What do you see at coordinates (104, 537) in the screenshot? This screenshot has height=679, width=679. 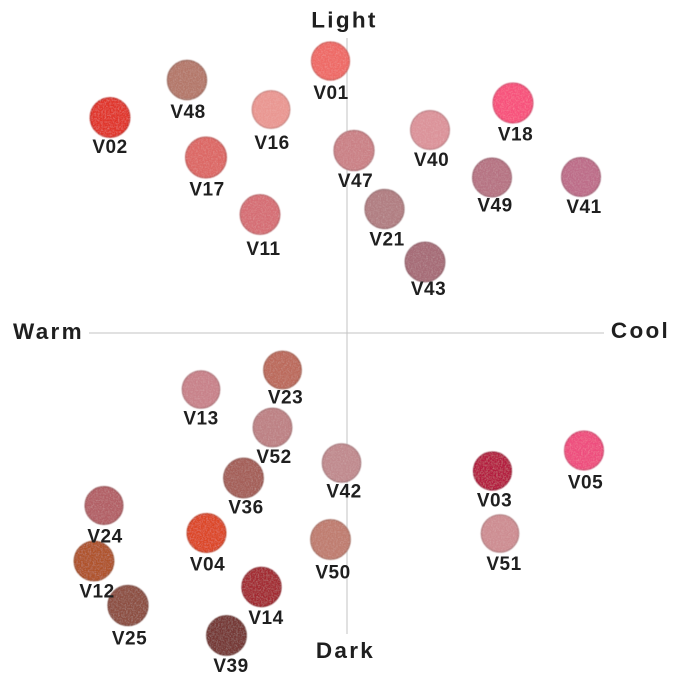 I see `svg-text: V24` at bounding box center [104, 537].